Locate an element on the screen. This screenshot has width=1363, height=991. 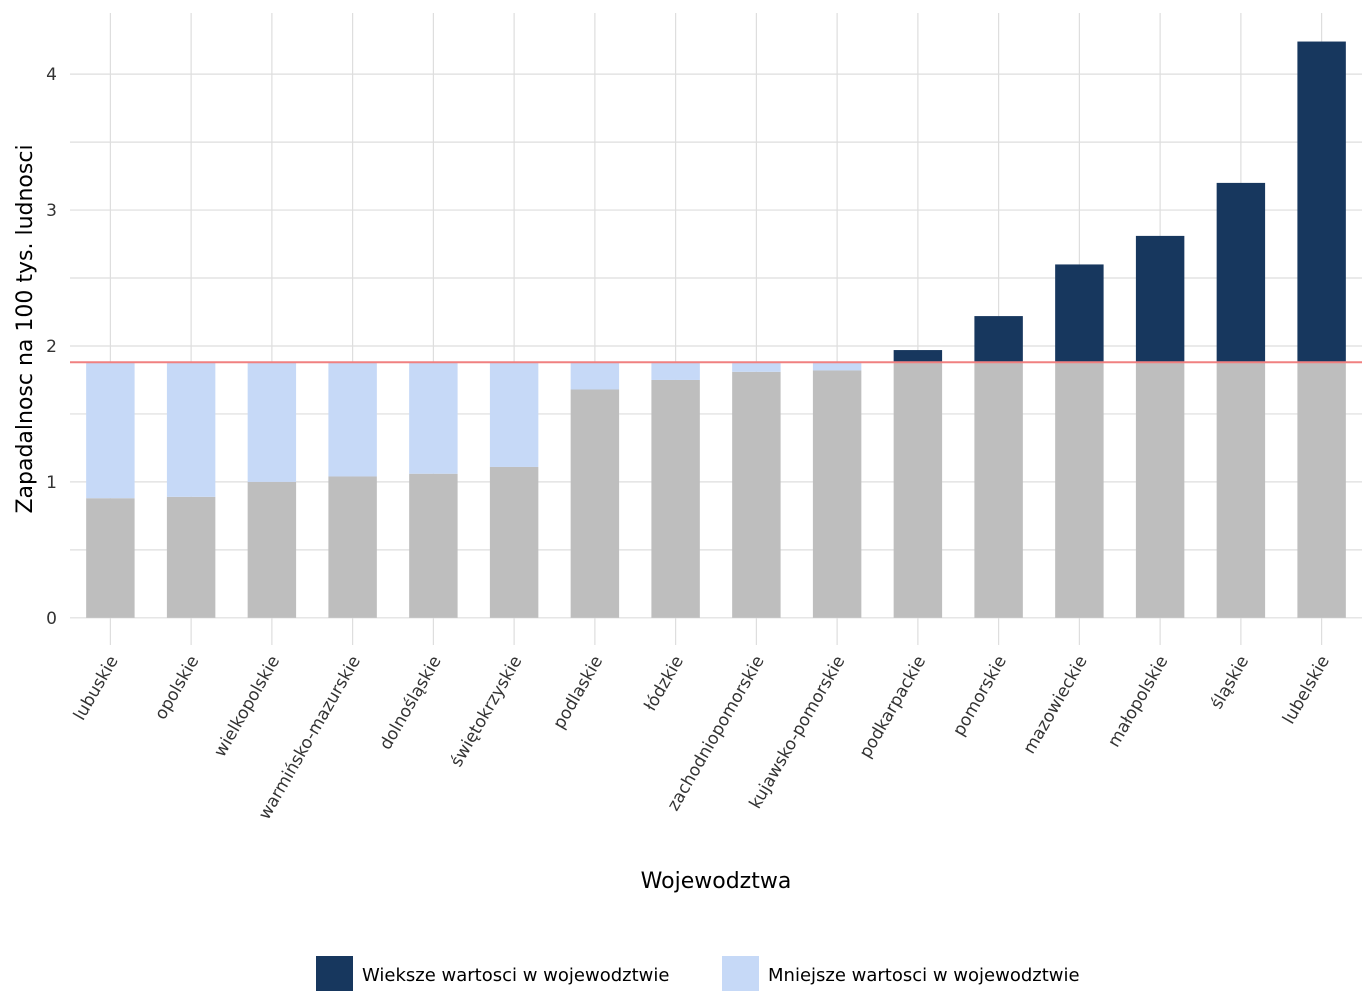
y-tick-label: 3 is located at coordinates (51, 211).